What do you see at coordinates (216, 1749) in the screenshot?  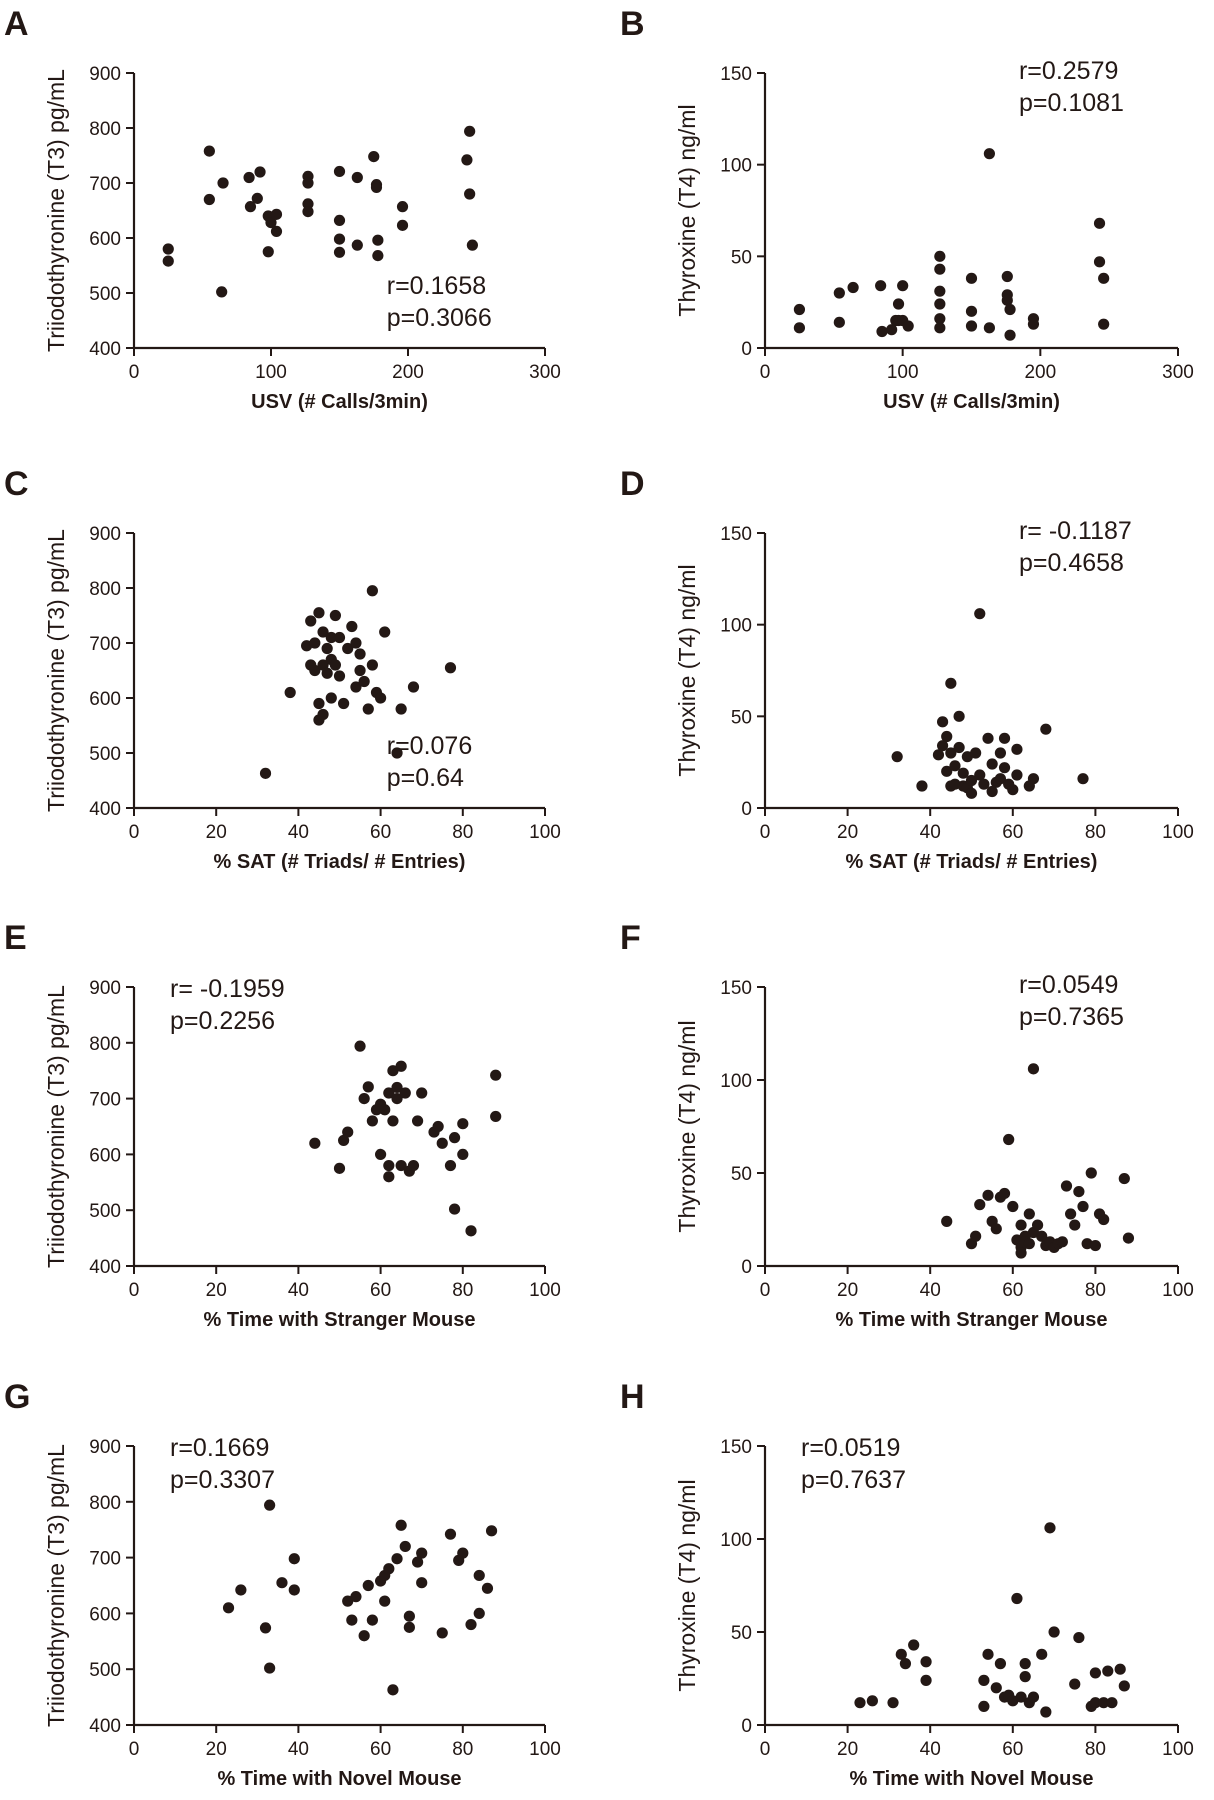 I see `x-tick-label: 20` at bounding box center [216, 1749].